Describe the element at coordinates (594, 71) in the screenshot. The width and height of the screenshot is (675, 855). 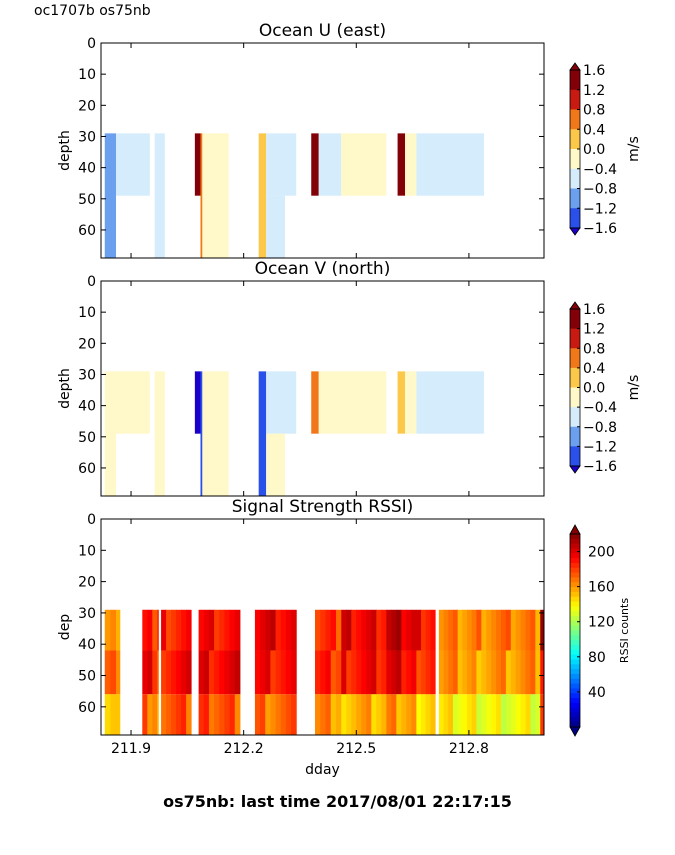
I see `colorbar-tick-label: 1.6` at that location.